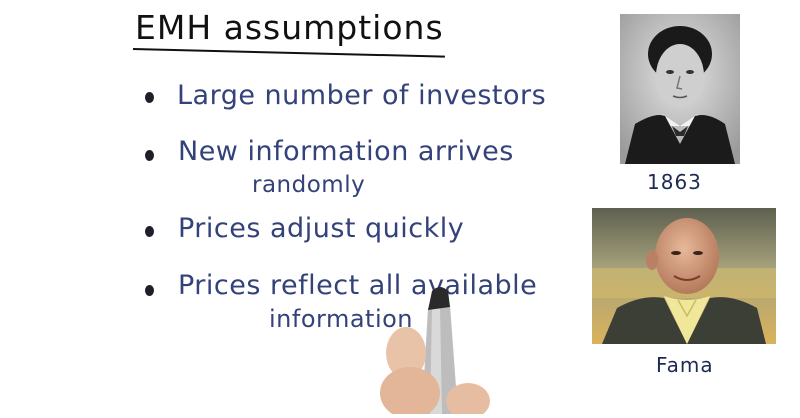  I want to click on historic-portrait-photo, so click(680, 89).